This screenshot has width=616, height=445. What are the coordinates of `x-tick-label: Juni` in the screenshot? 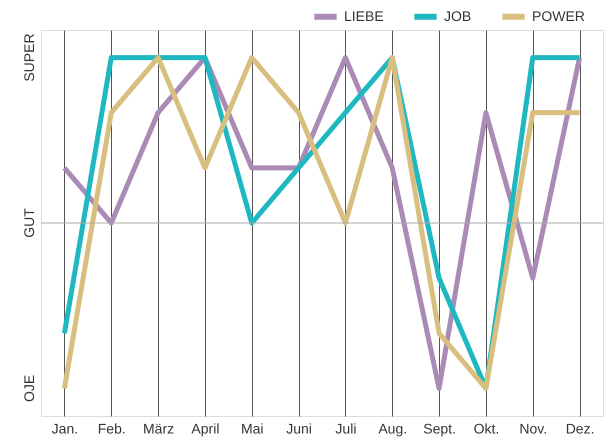 It's located at (299, 428).